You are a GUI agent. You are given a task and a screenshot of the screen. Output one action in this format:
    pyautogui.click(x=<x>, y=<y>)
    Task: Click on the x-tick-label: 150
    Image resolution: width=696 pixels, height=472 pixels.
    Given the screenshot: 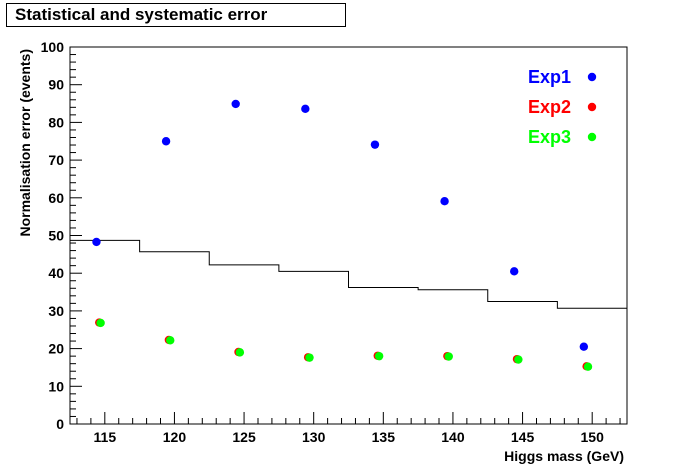 What is the action you would take?
    pyautogui.click(x=593, y=437)
    